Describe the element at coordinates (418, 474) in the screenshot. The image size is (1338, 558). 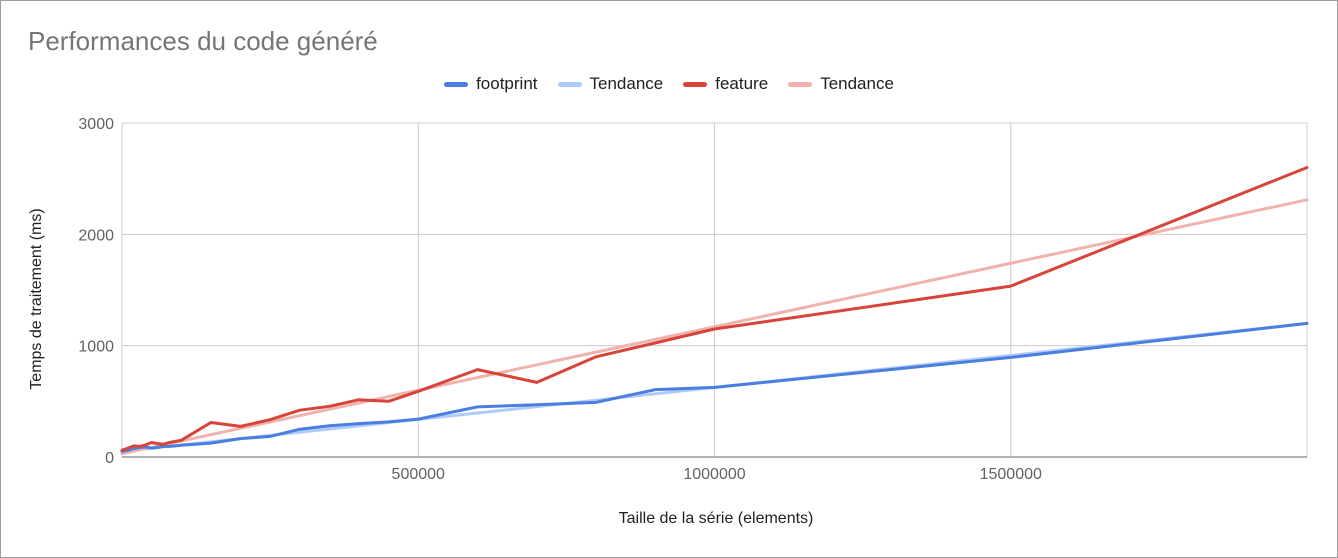
I see `x-tick-label: 500000` at that location.